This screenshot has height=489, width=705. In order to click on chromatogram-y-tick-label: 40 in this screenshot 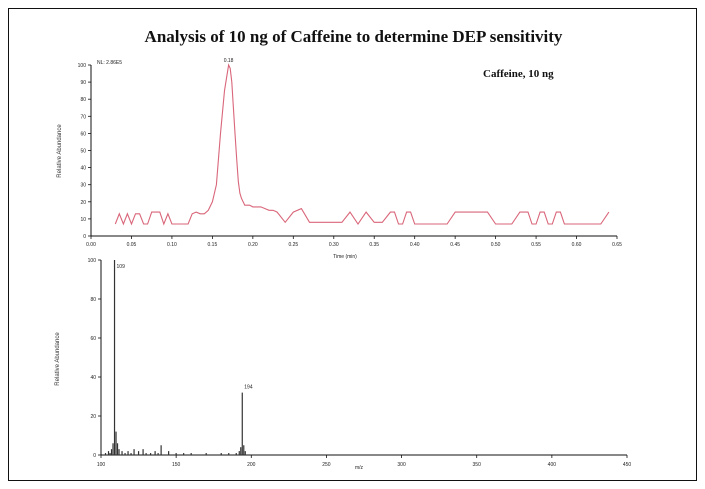, I will do `click(83, 169)`.